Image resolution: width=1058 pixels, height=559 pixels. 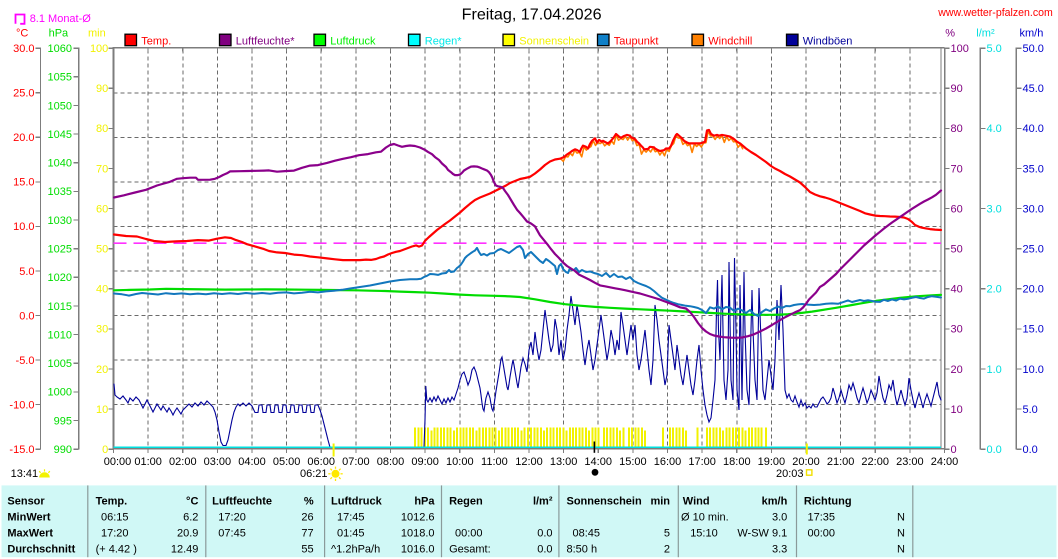 I want to click on svg-text: 8:50 h, so click(x=582, y=549).